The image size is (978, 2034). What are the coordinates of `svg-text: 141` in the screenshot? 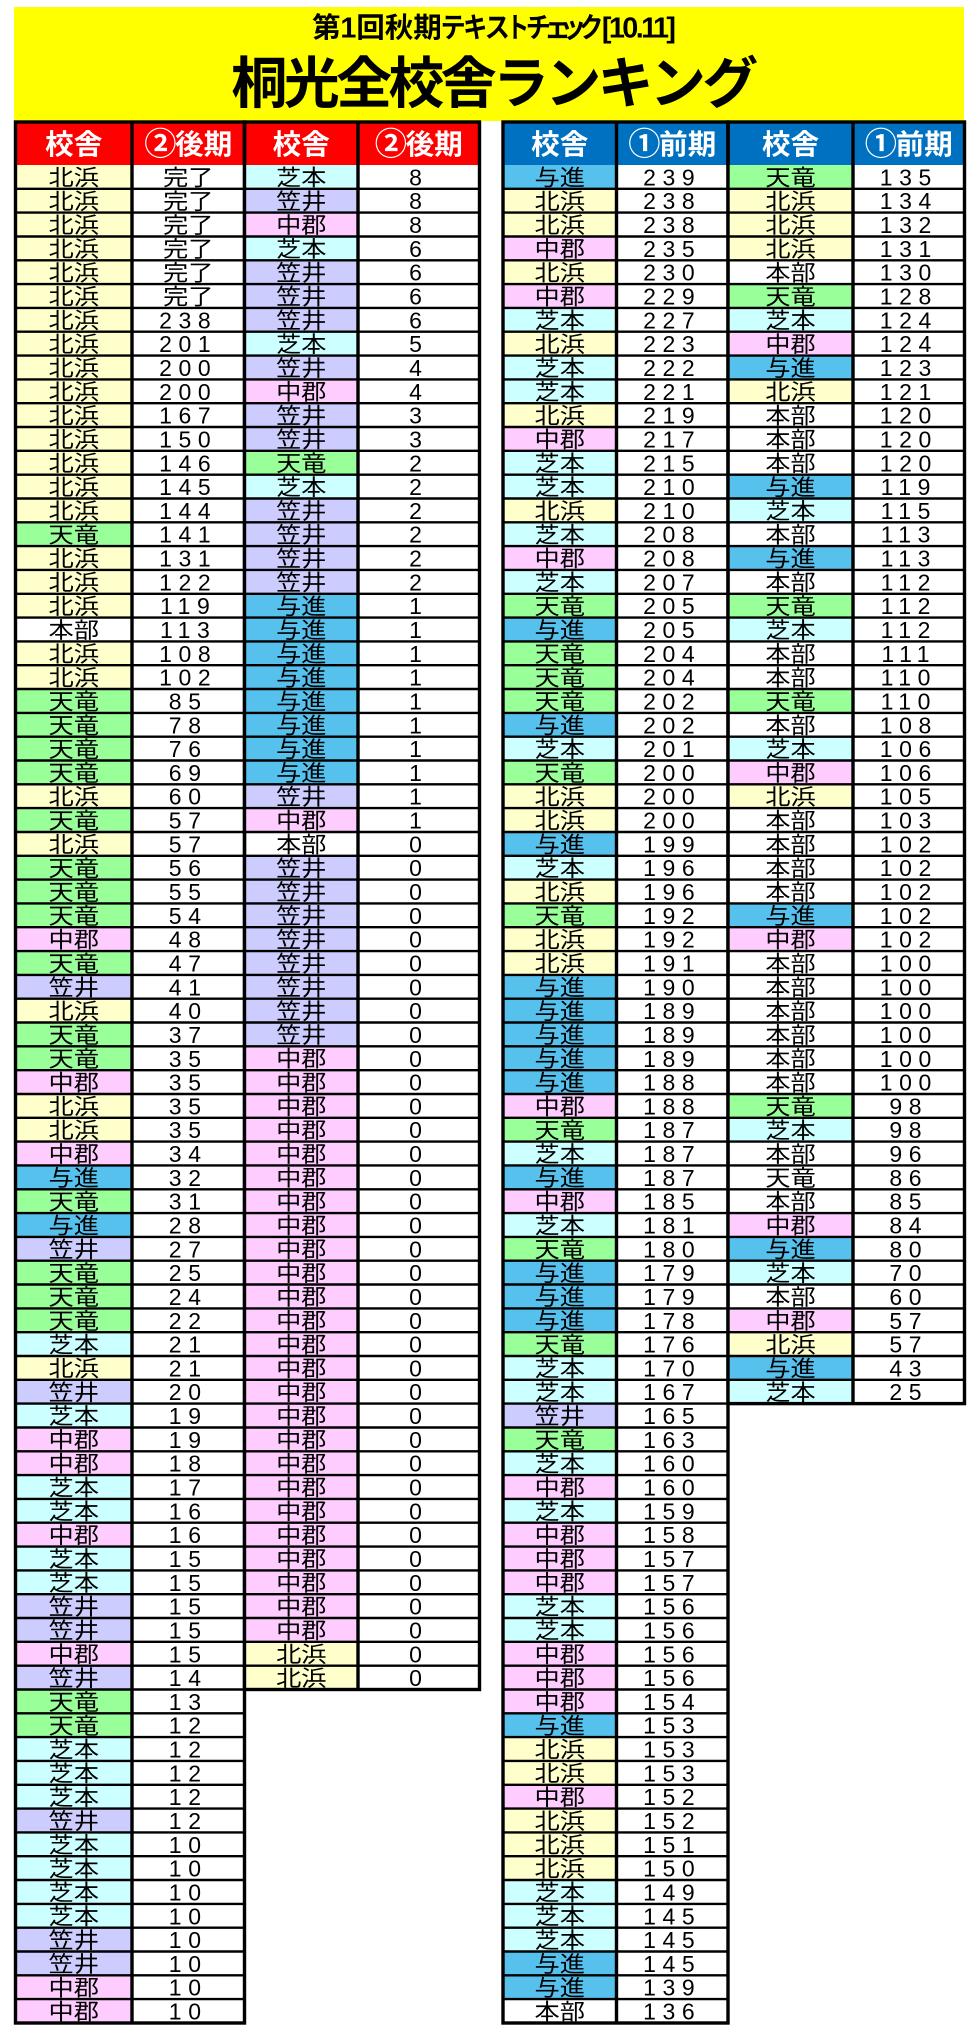 It's located at (188, 535).